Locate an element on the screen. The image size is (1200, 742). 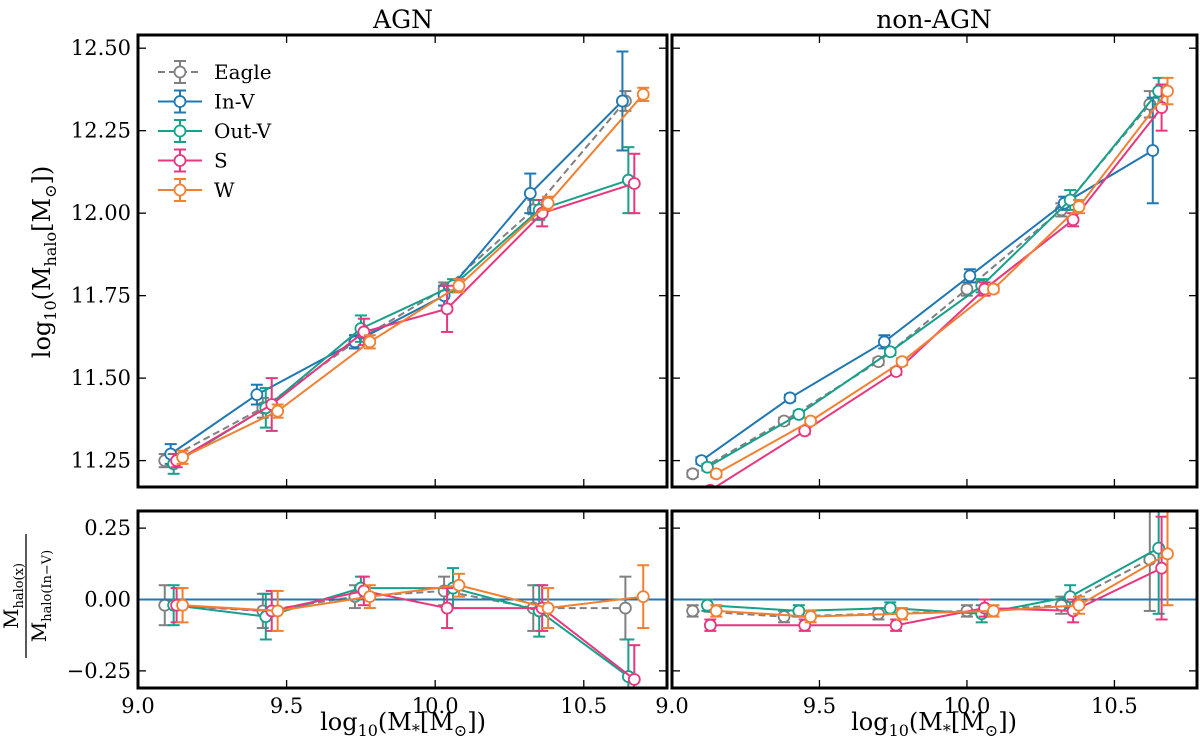
y-tick-label: 12.50 is located at coordinates (101, 48).